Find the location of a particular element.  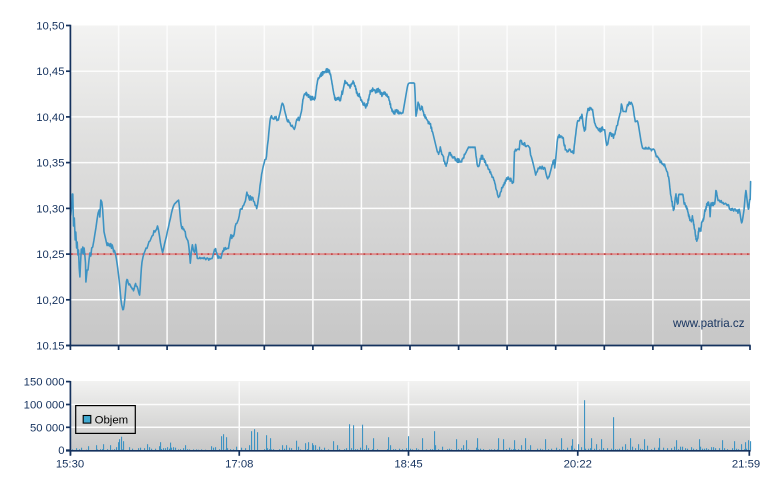

svg-text: 17:08 is located at coordinates (239, 464).